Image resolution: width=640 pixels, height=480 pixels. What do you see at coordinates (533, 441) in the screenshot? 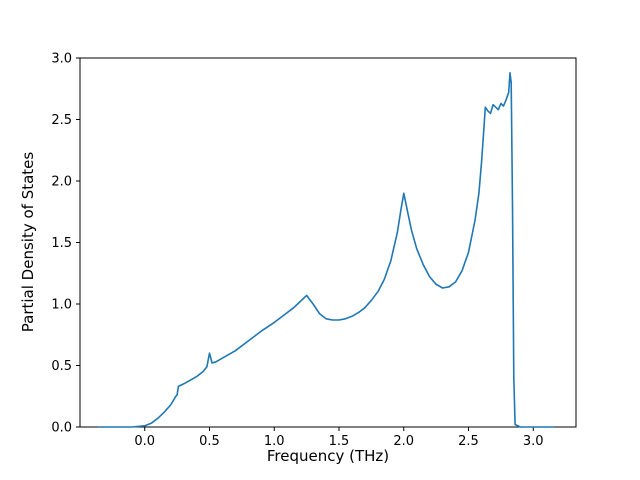
I see `x-tick-label: 3.0` at bounding box center [533, 441].